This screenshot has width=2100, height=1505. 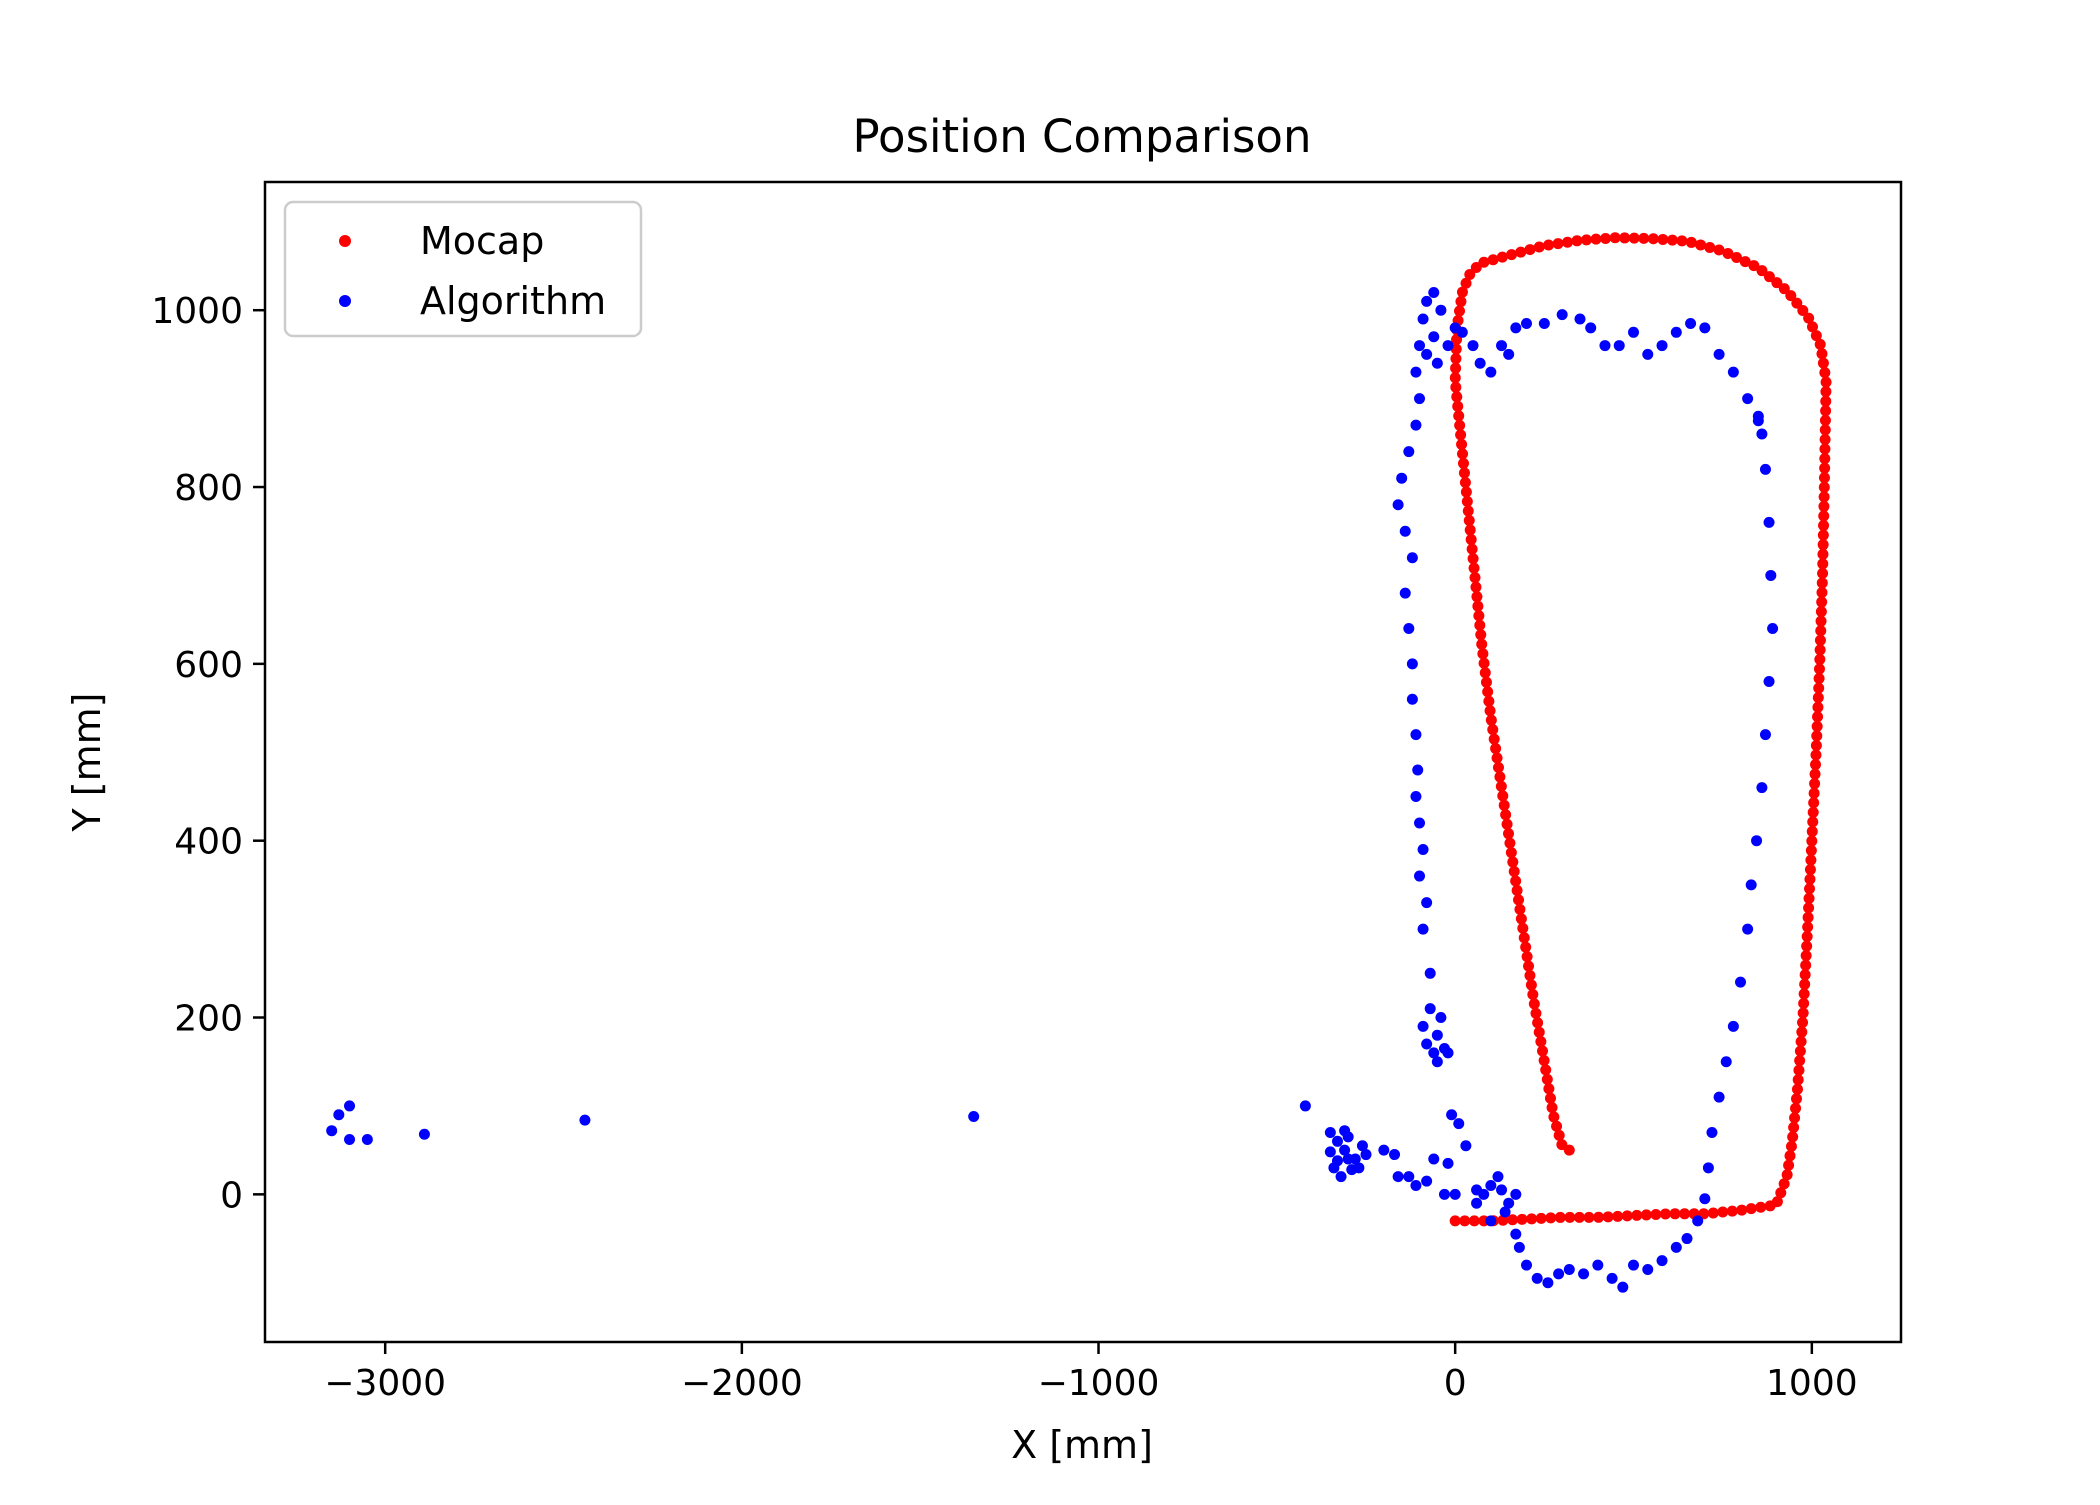 What do you see at coordinates (1082, 136) in the screenshot?
I see `chart-title: Position Comparison` at bounding box center [1082, 136].